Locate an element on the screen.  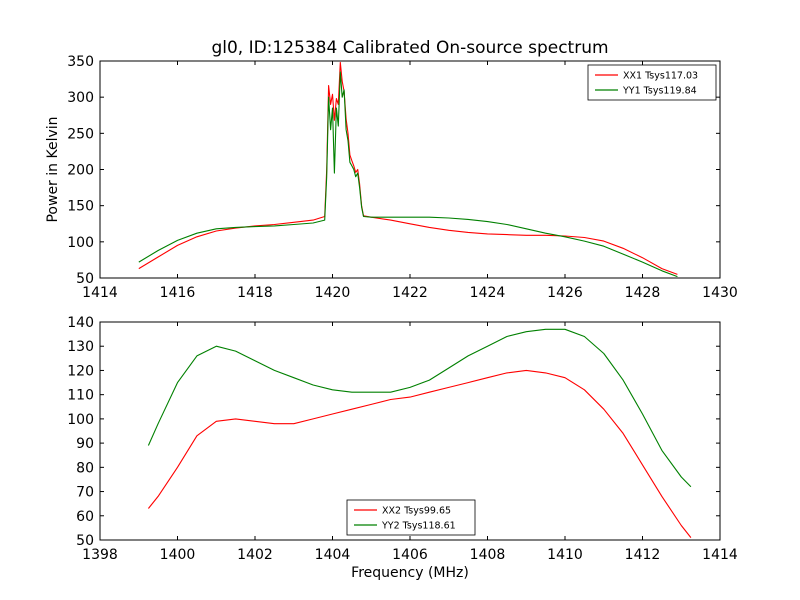
x-axis-label: Frequency (MHz) is located at coordinates (410, 573).